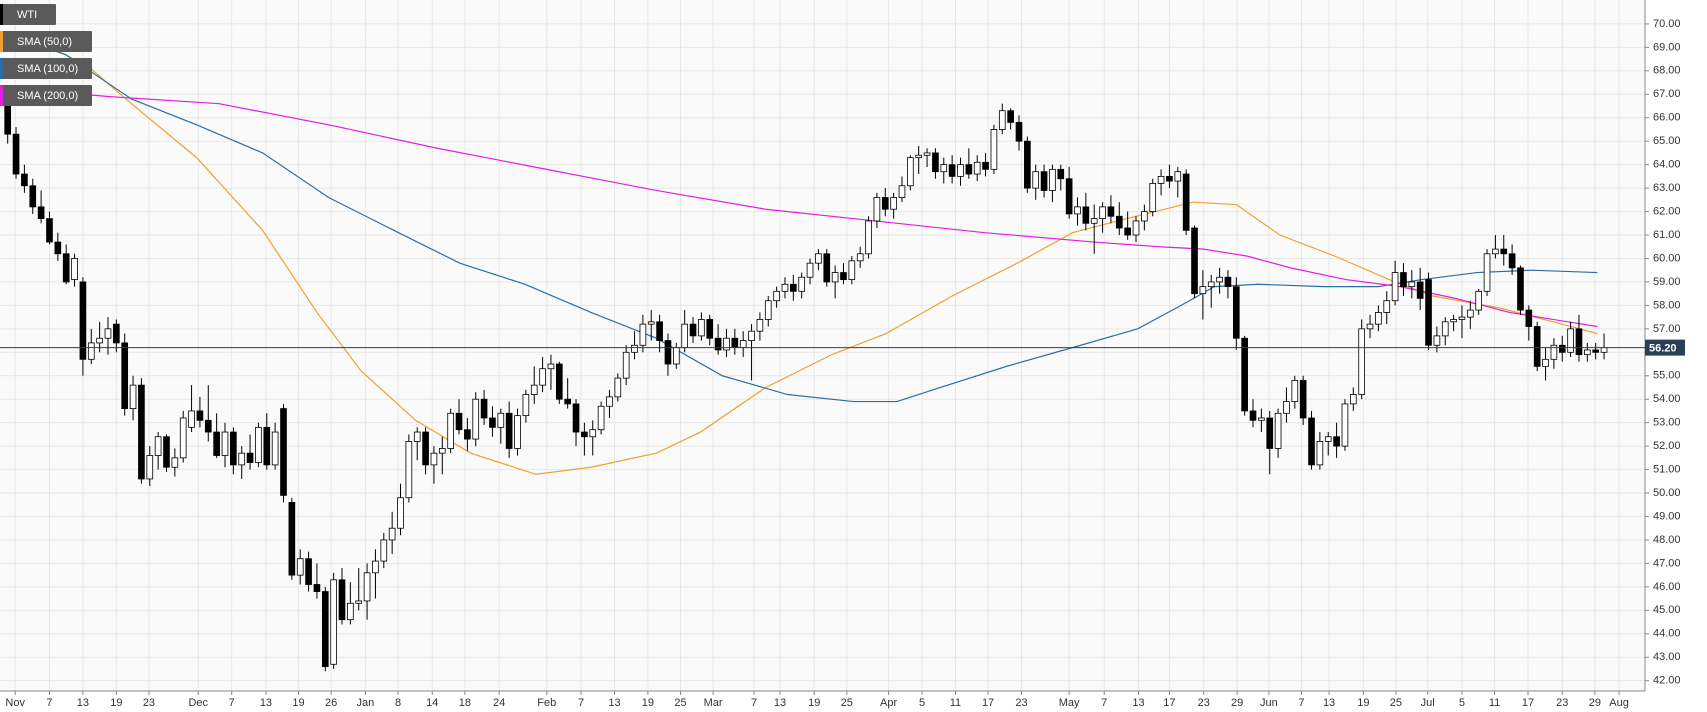 This screenshot has width=1707, height=712. I want to click on x-tick-label: Mar, so click(713, 703).